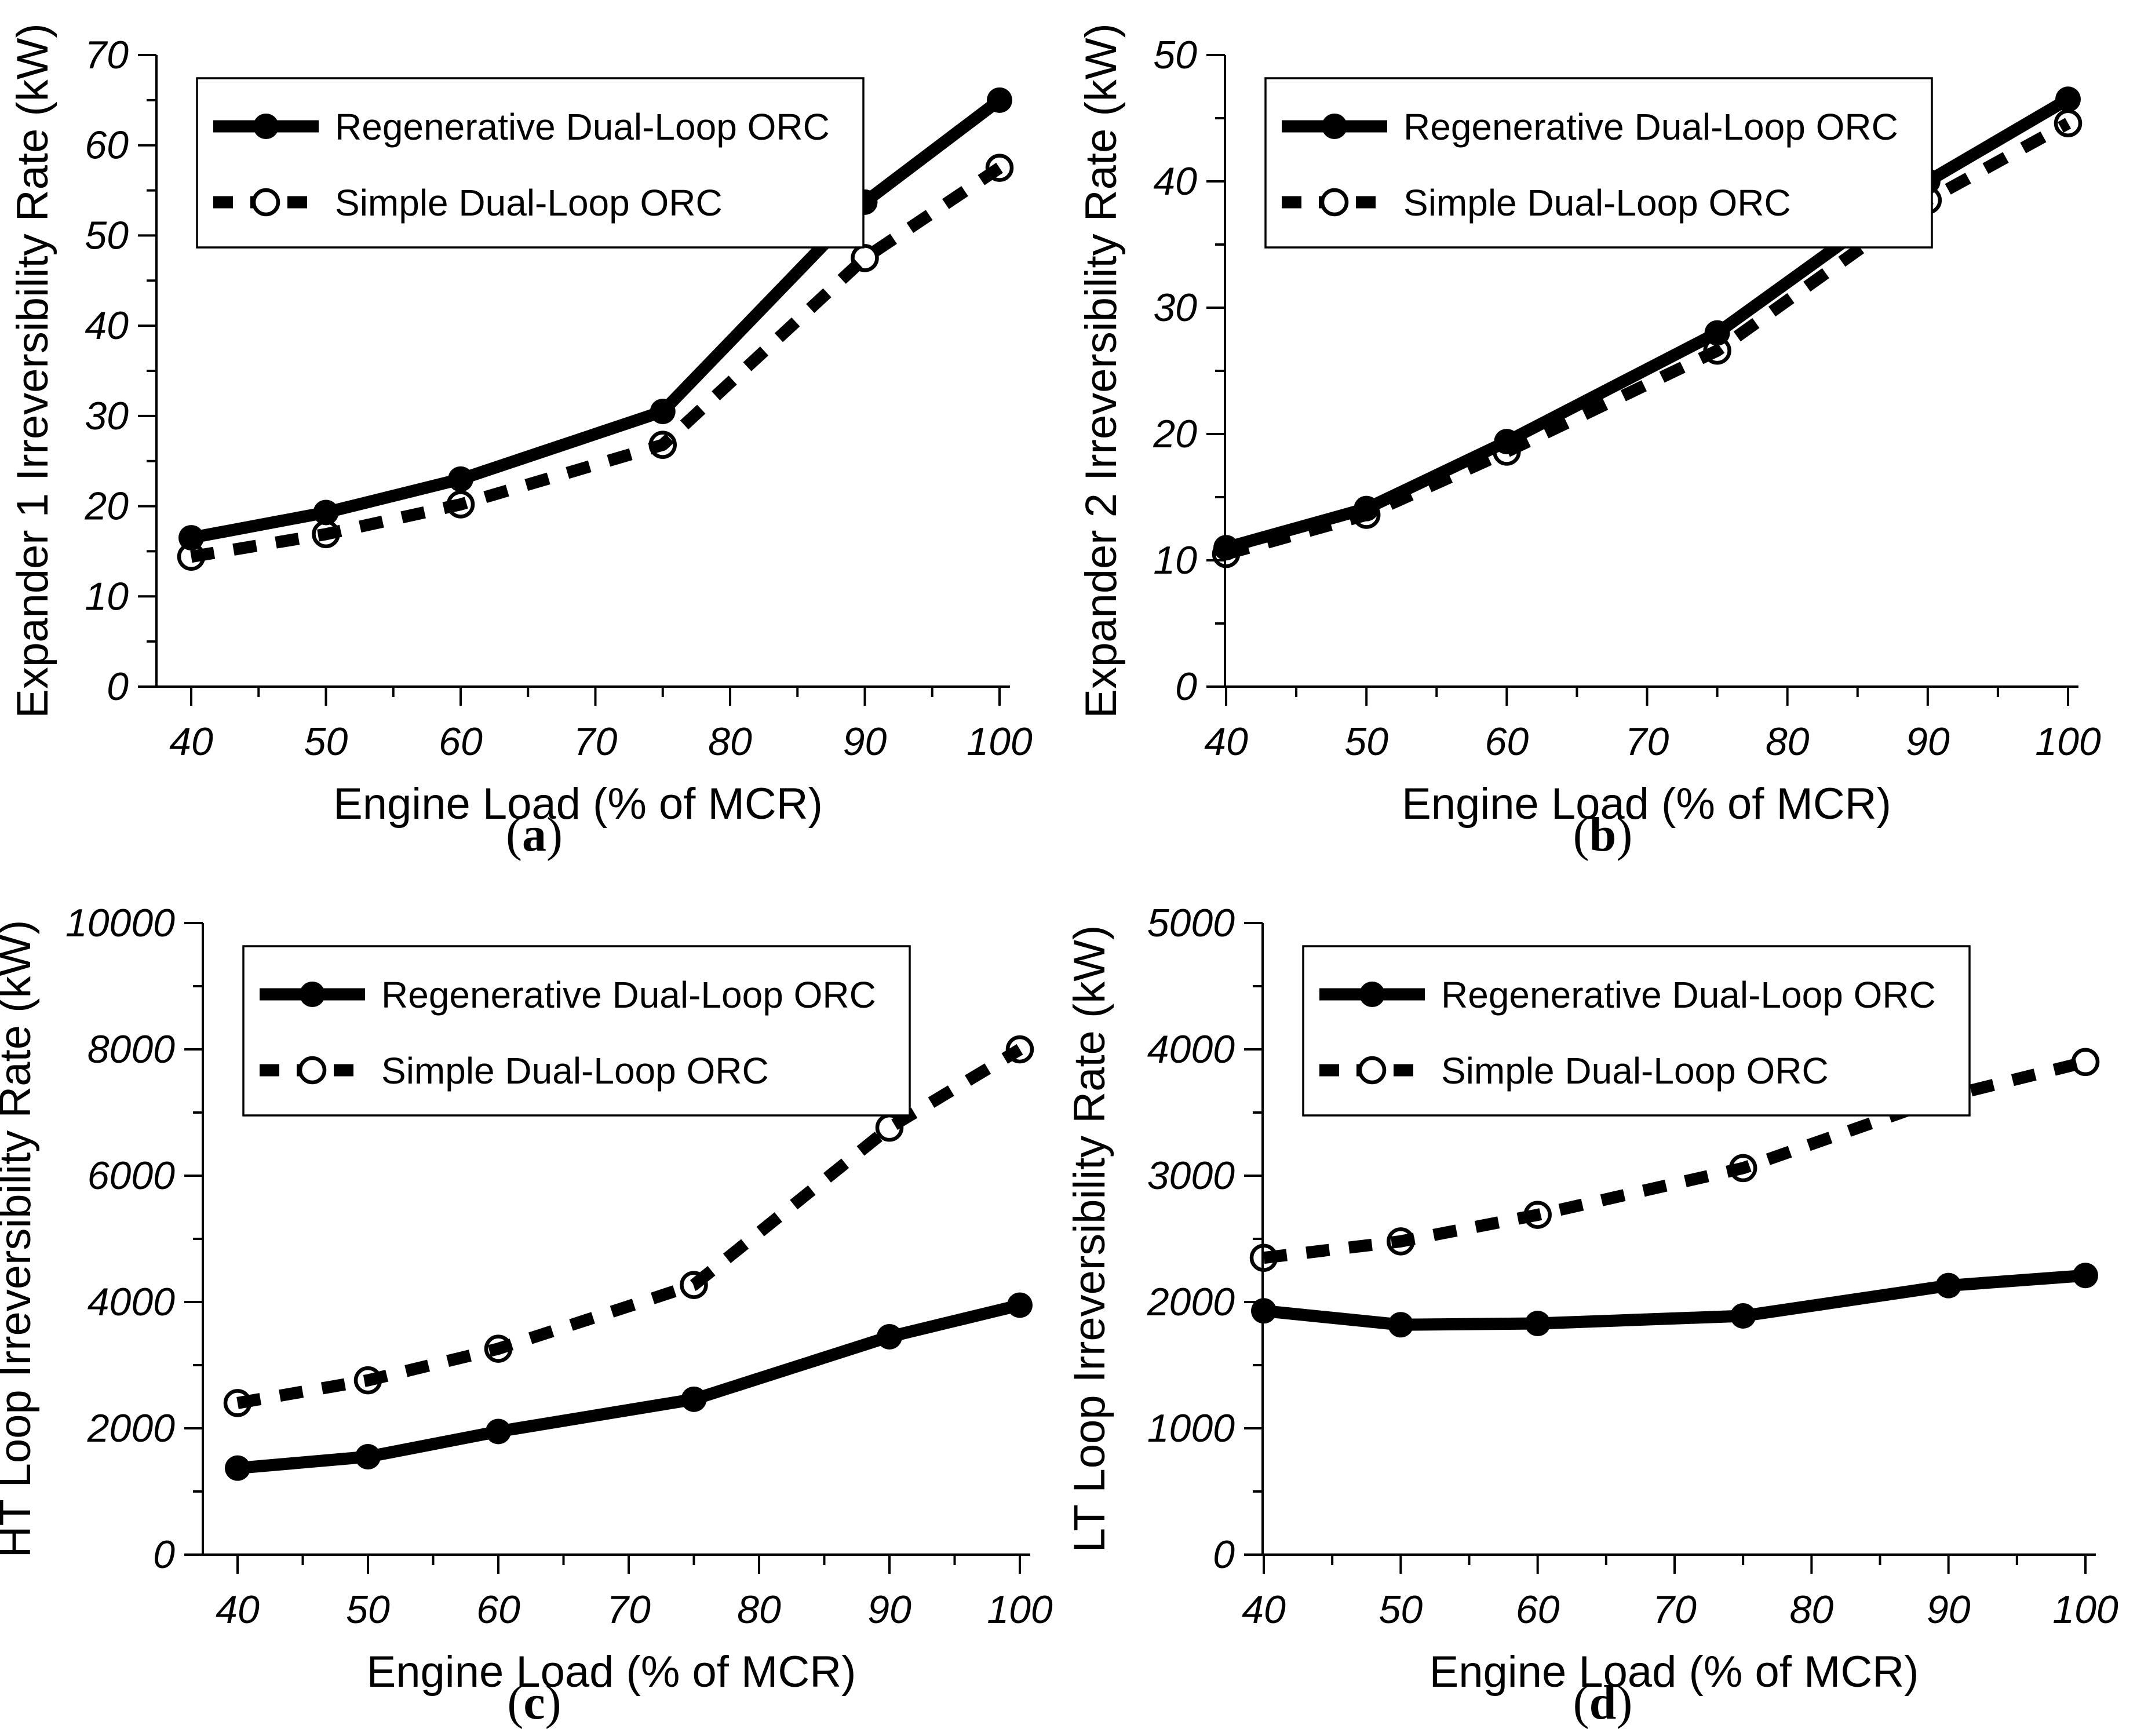 This screenshot has height=1736, width=2137. Describe the element at coordinates (1175, 434) in the screenshot. I see `y-tick-label: 20` at that location.